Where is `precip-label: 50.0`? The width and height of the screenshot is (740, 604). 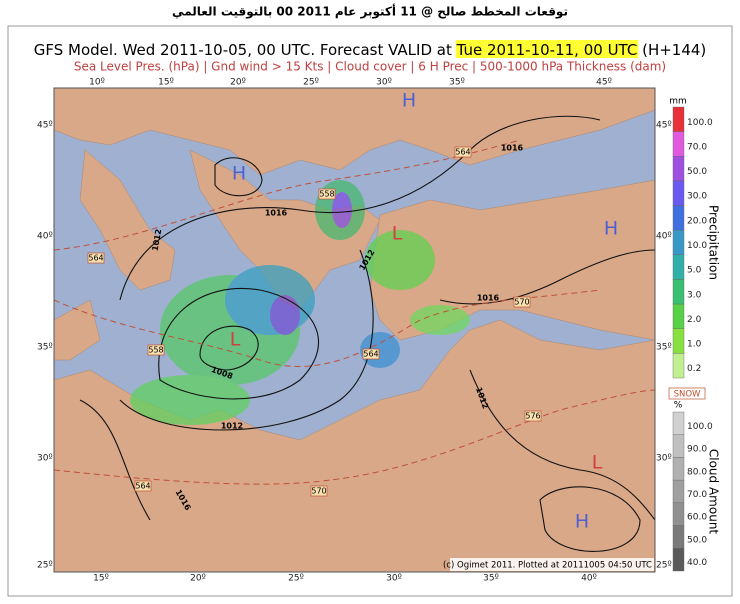 precip-label: 50.0 is located at coordinates (697, 172).